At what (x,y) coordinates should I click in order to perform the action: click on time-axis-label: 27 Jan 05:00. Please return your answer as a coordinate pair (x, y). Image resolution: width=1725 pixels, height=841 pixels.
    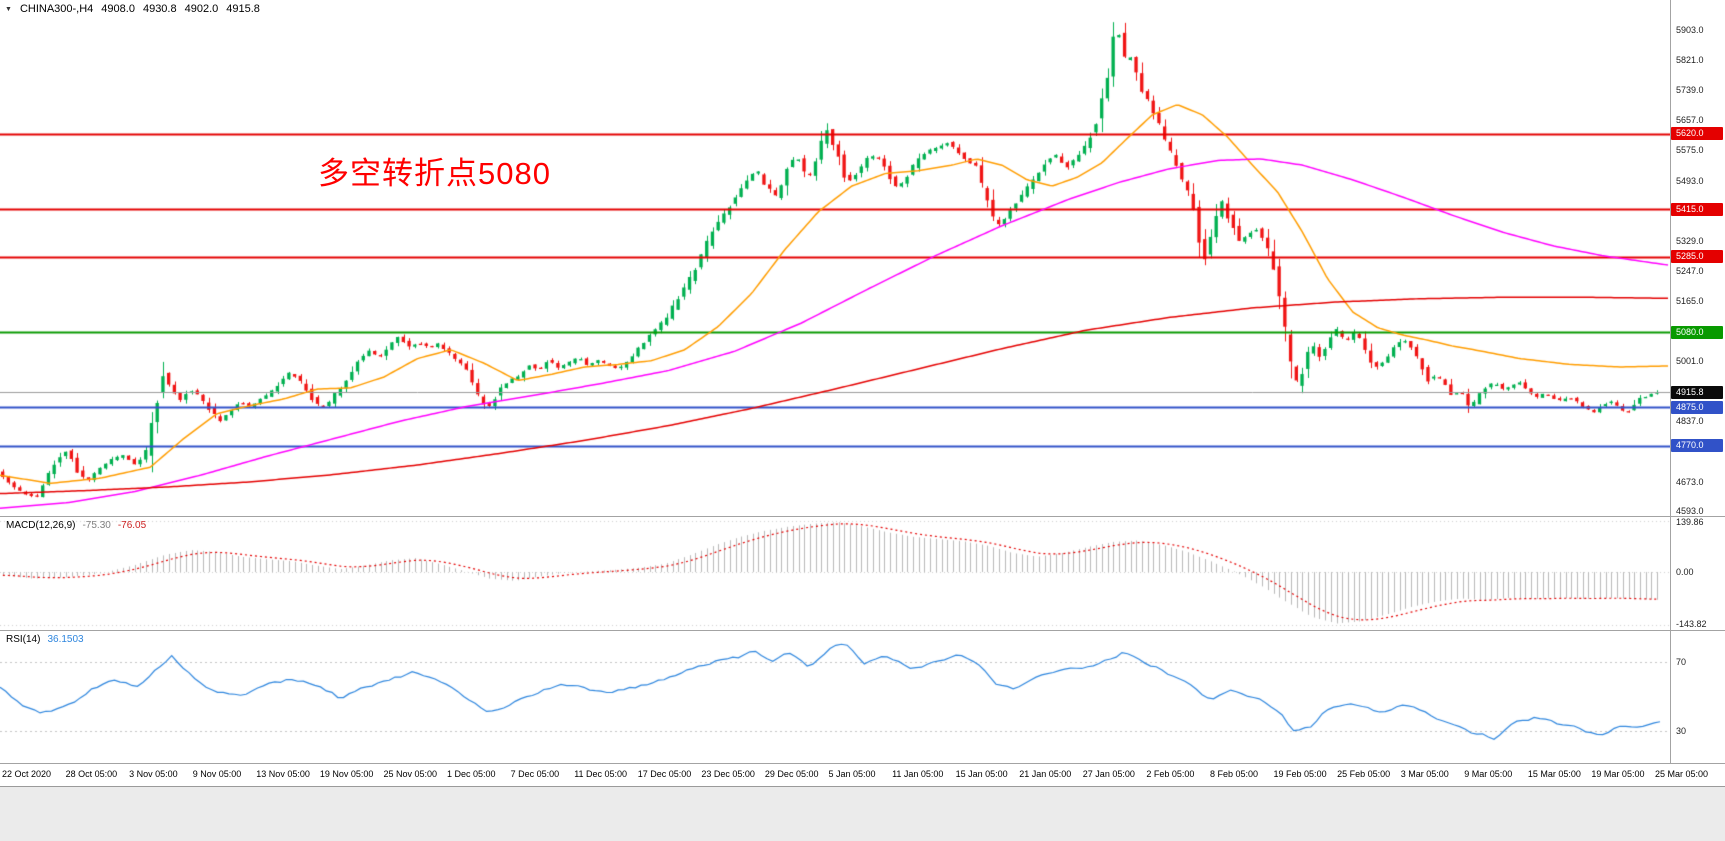
    Looking at the image, I should click on (1108, 774).